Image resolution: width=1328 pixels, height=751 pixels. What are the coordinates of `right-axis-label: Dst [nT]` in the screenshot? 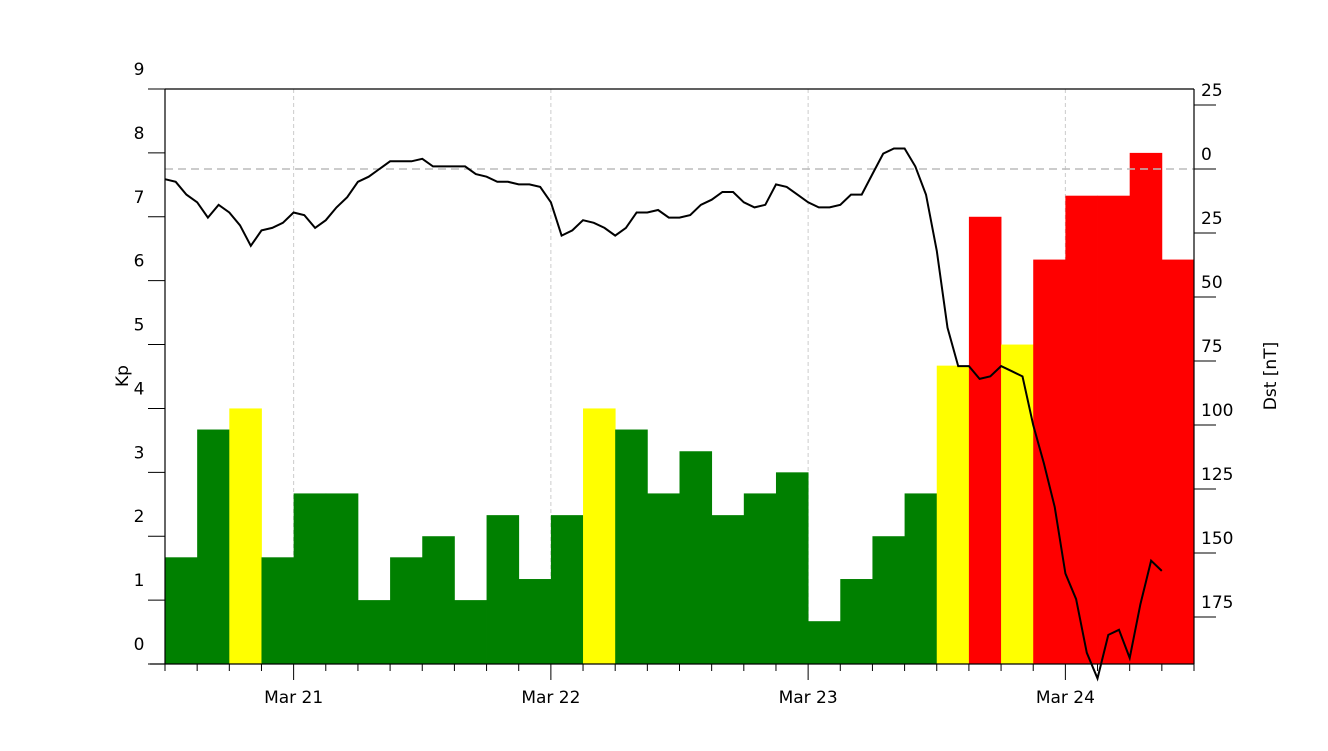 It's located at (1271, 376).